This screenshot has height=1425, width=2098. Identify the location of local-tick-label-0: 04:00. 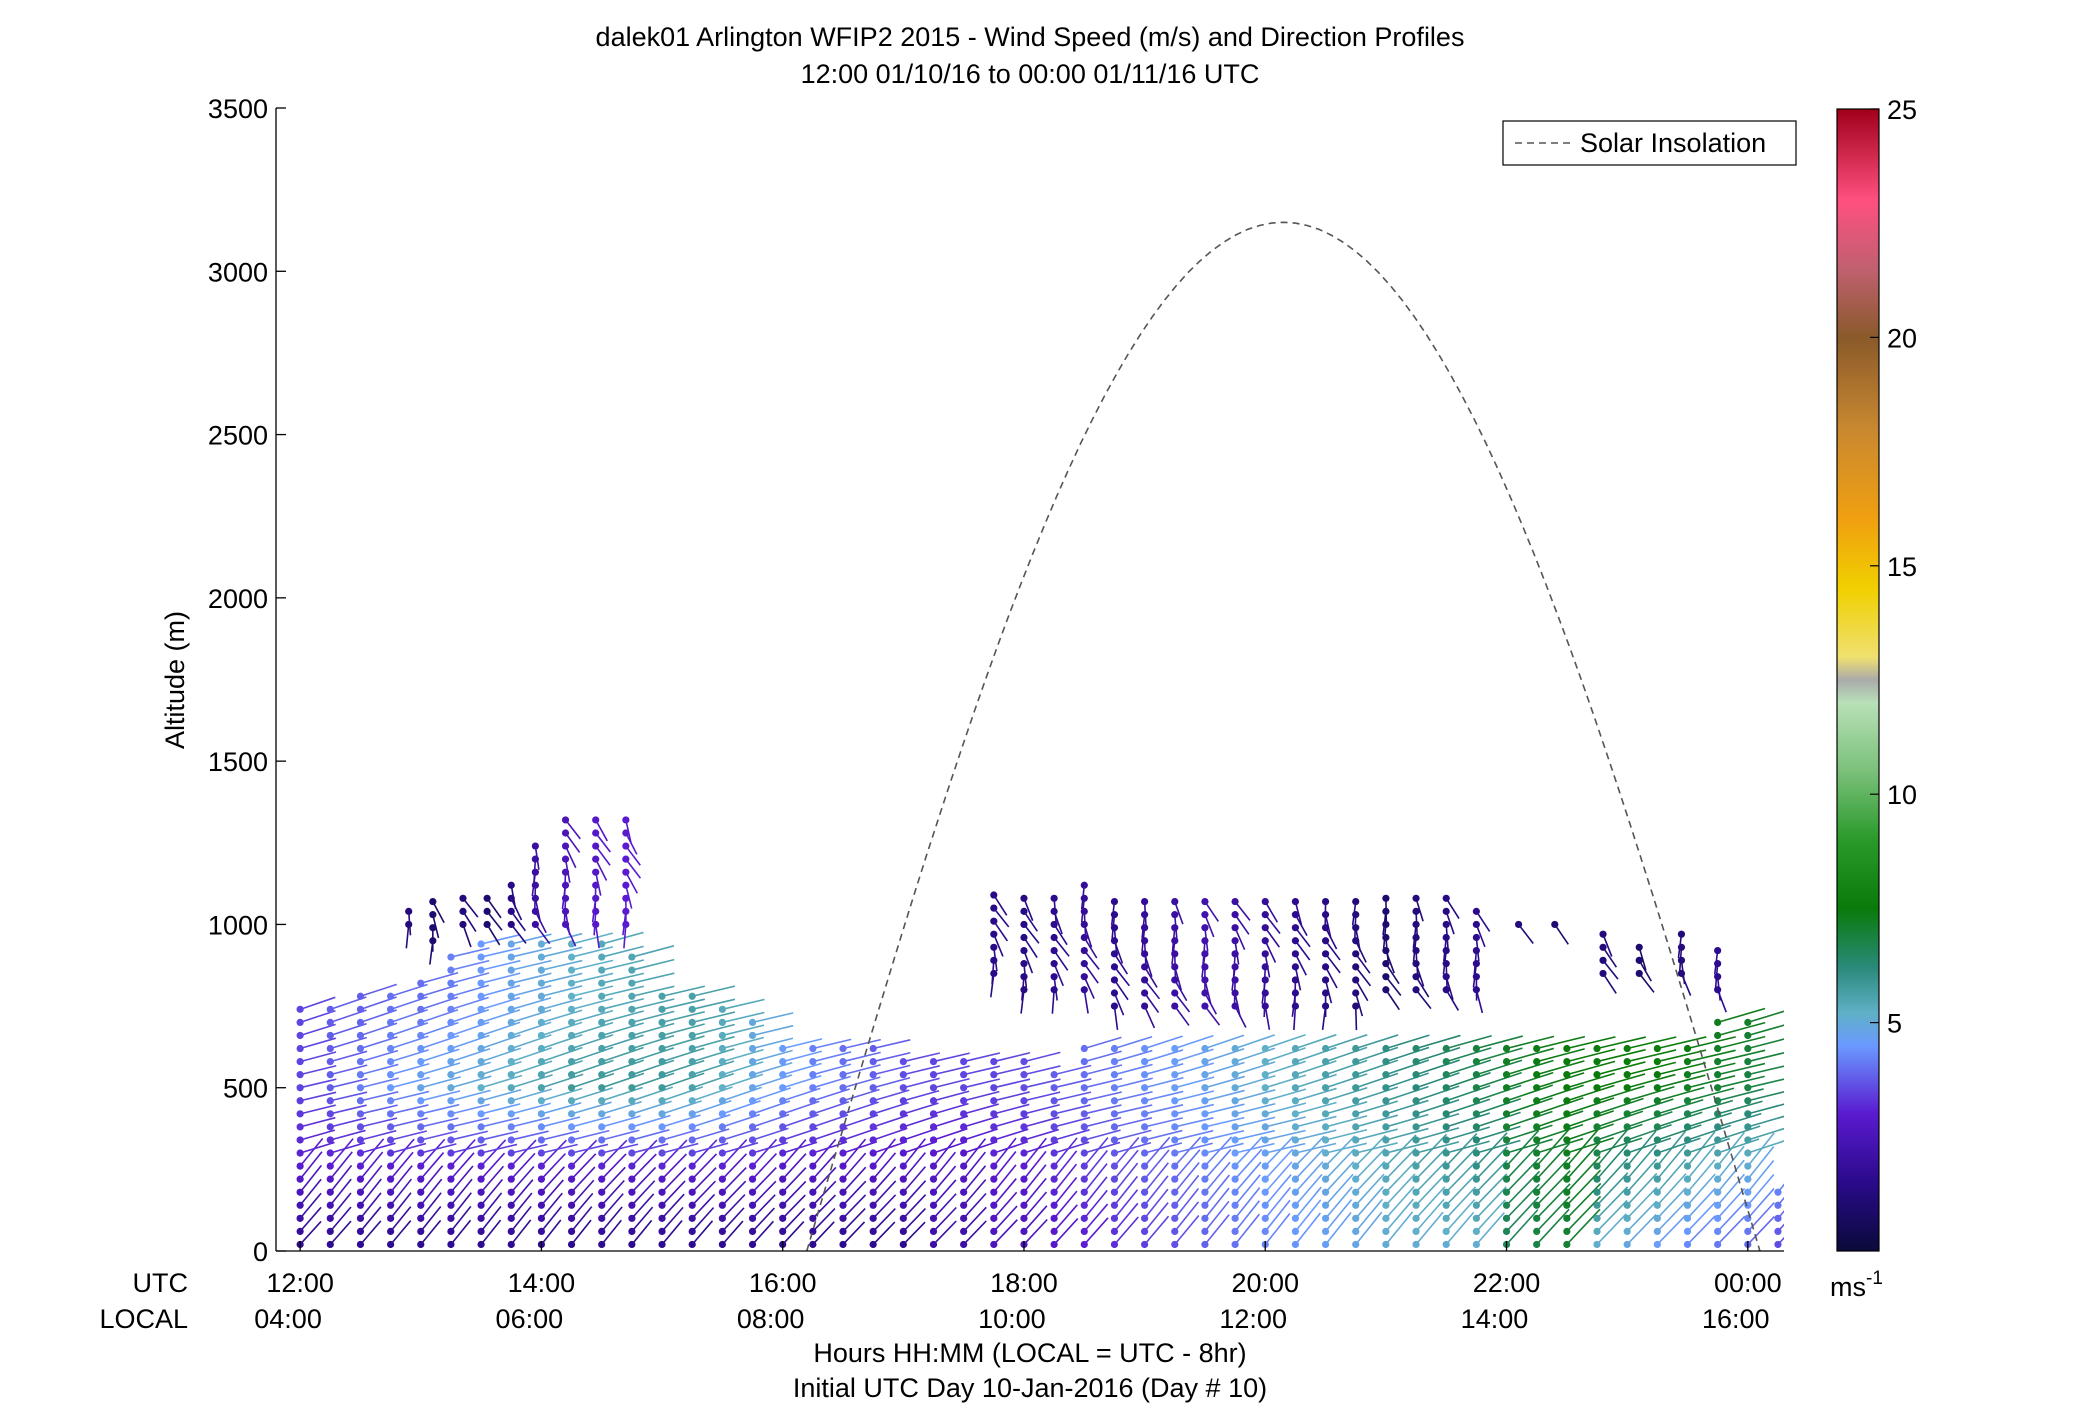
(288, 1319).